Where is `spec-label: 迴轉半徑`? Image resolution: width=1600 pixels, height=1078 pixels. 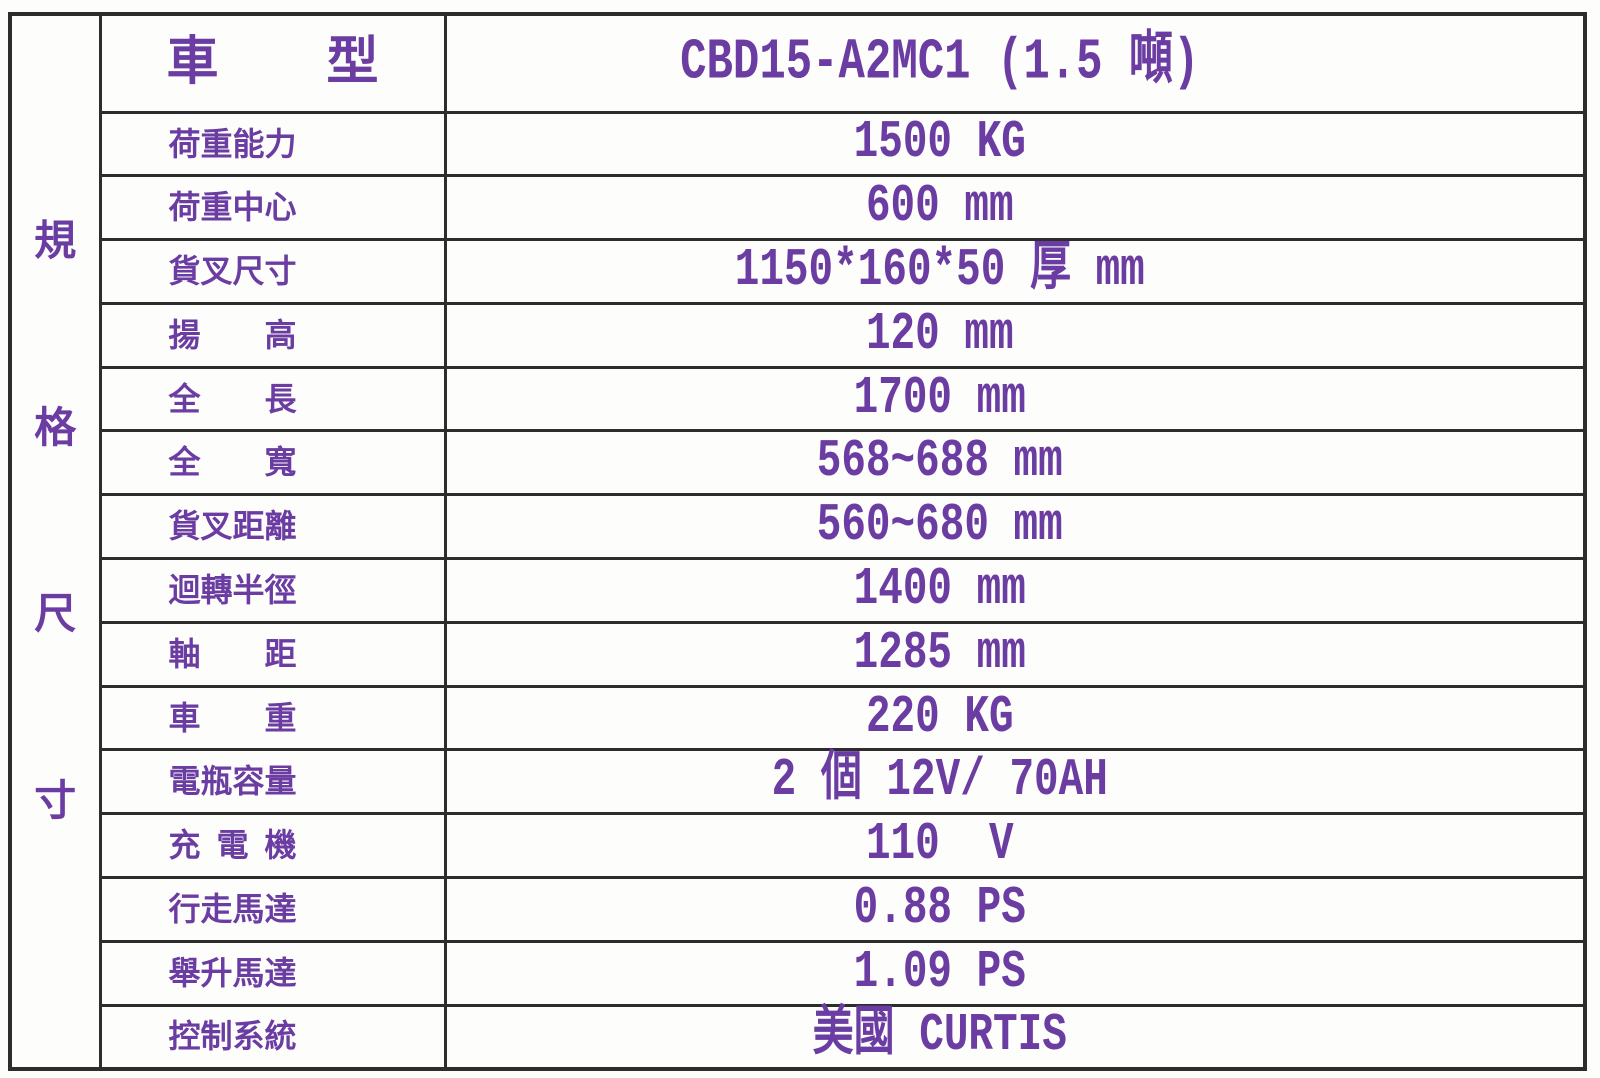 spec-label: 迴轉半徑 is located at coordinates (233, 590).